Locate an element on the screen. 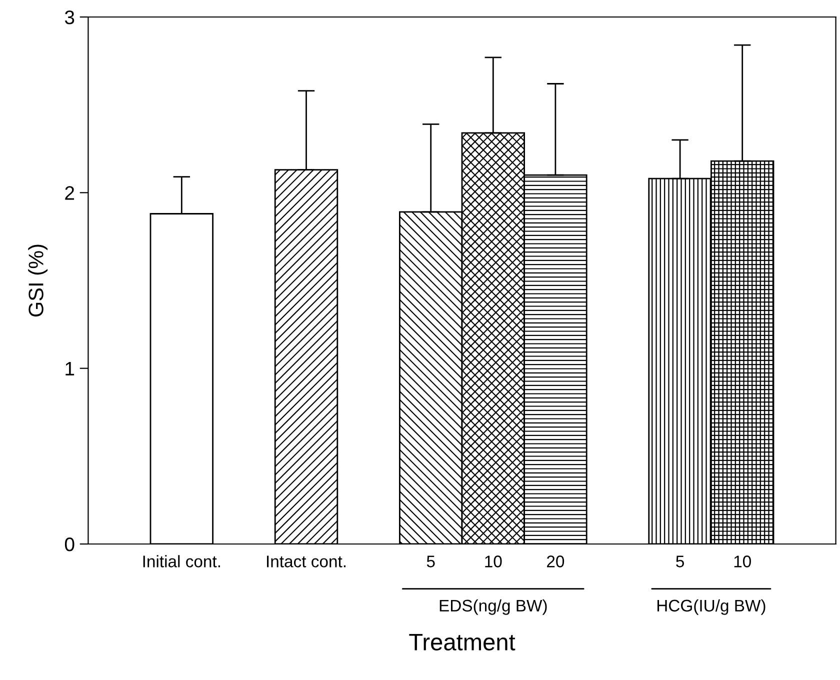 Image resolution: width=840 pixels, height=680 pixels. x-tick-label: Intact cont. is located at coordinates (306, 562).